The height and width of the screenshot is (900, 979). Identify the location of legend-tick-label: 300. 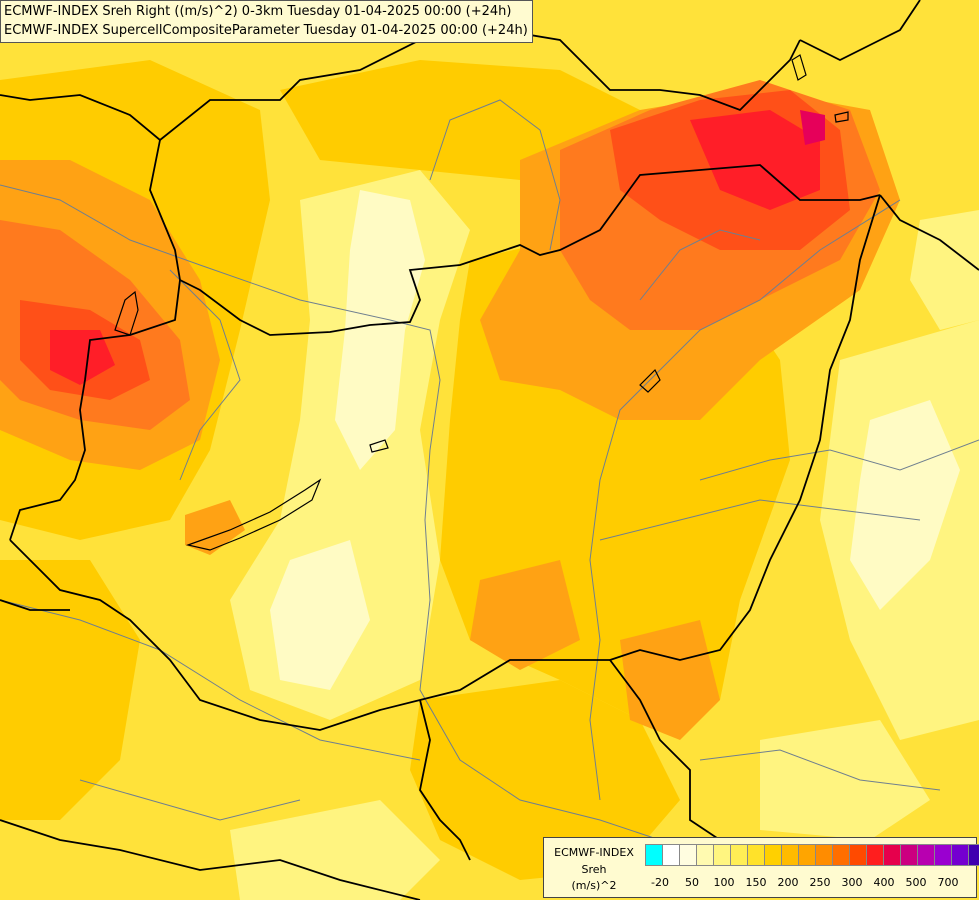
(852, 882).